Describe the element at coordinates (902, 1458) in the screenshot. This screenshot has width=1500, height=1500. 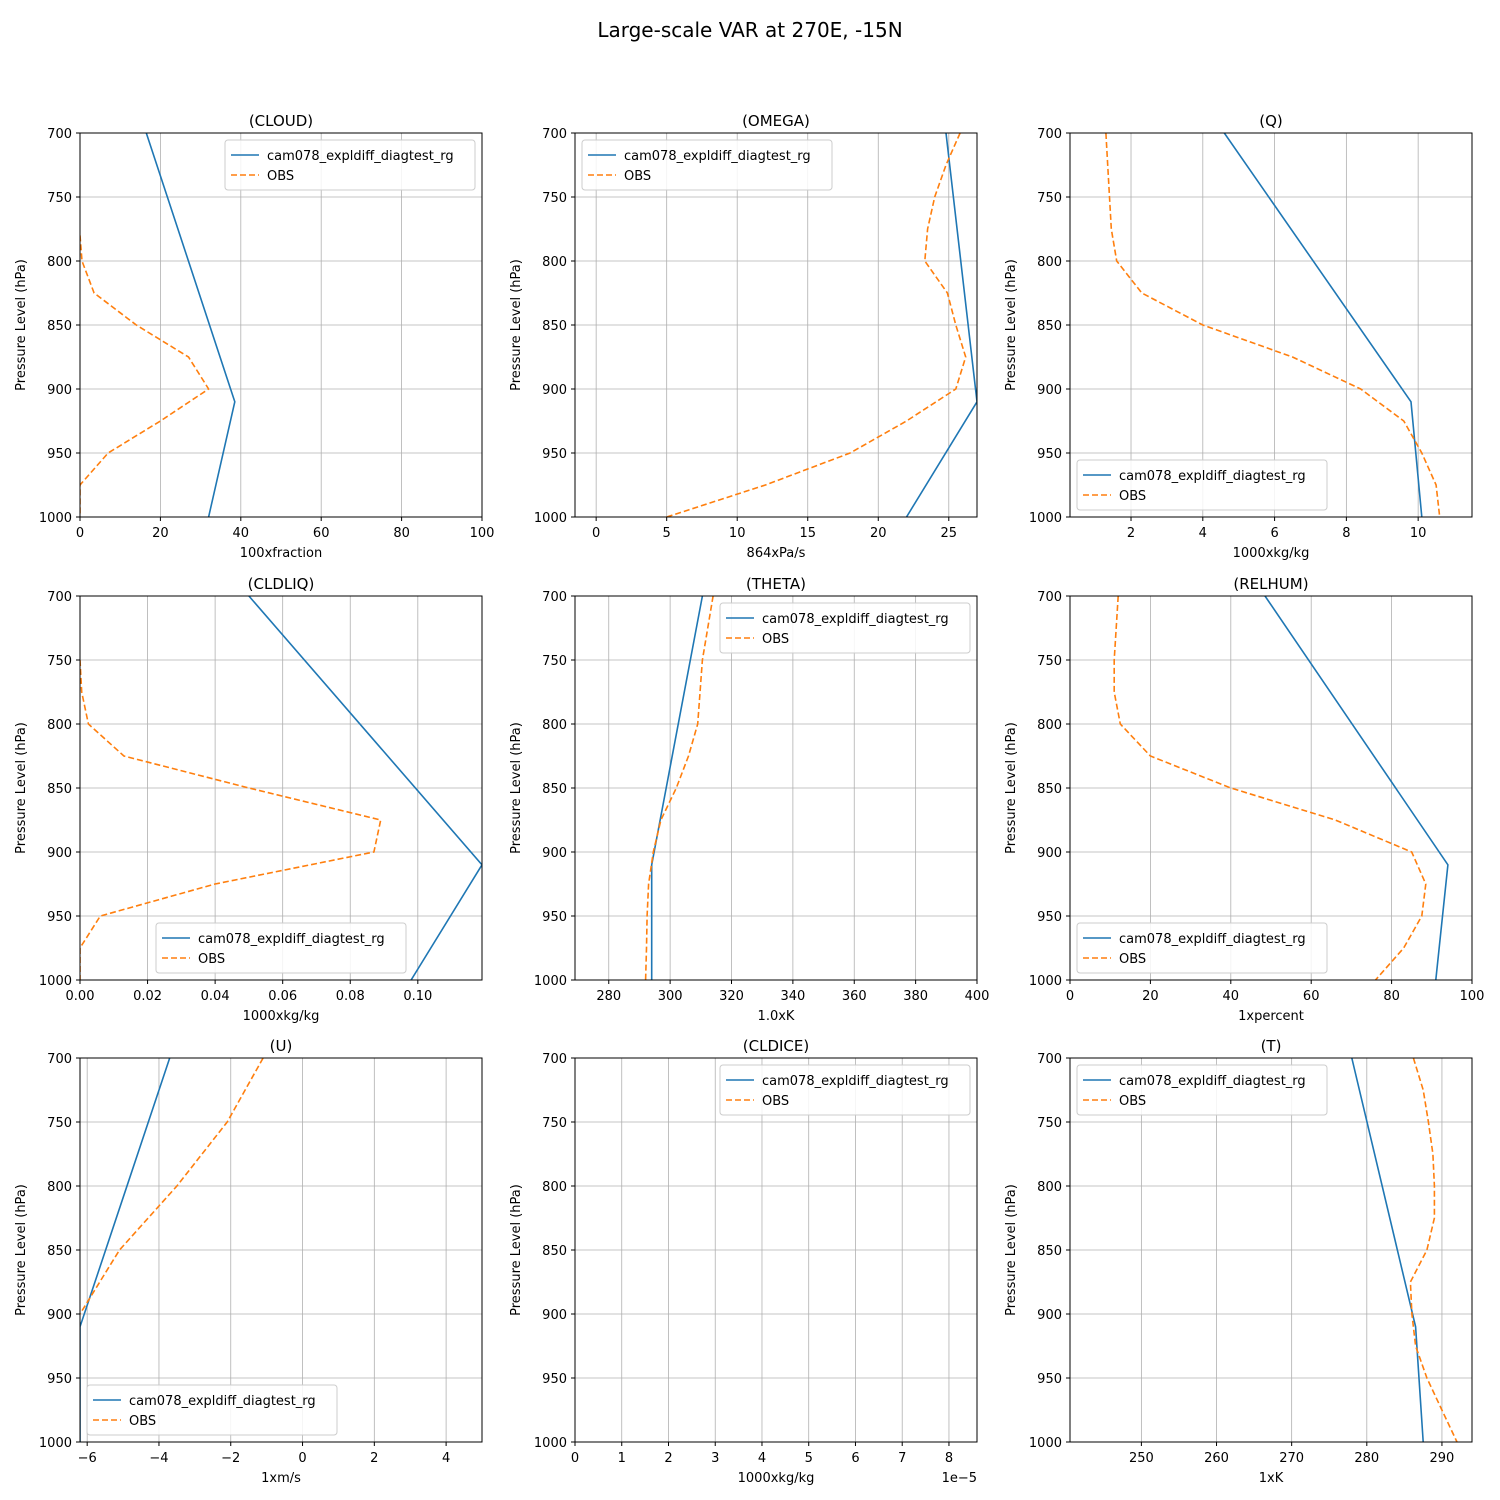
I see `x-tick-label: 7` at that location.